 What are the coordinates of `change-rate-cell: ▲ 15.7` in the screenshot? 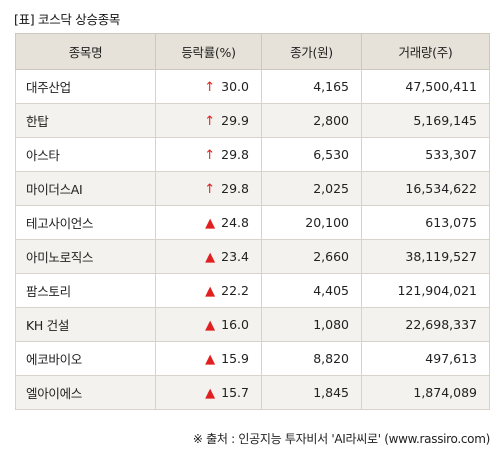 It's located at (208, 392).